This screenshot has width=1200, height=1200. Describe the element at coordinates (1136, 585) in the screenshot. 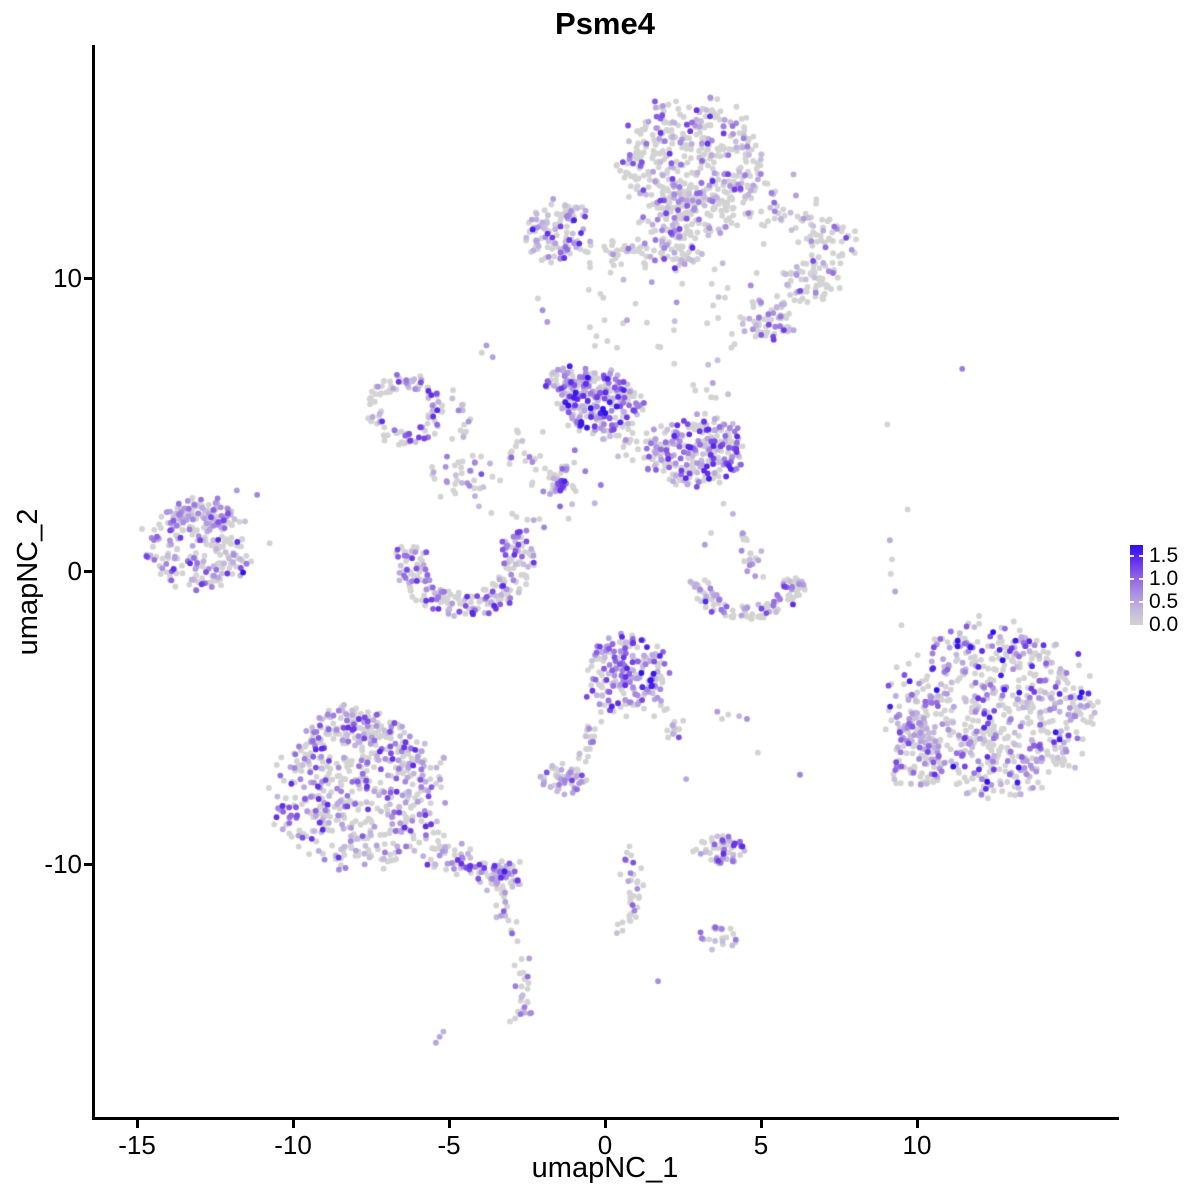

I see `colorbar-gradient` at that location.